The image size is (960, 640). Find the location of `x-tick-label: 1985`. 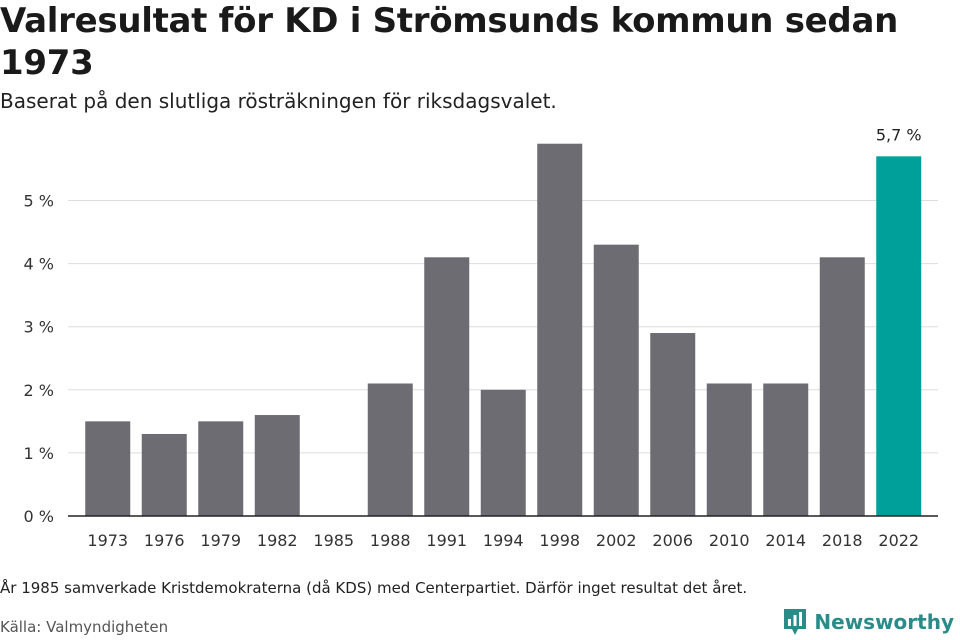

x-tick-label: 1985 is located at coordinates (333, 540).